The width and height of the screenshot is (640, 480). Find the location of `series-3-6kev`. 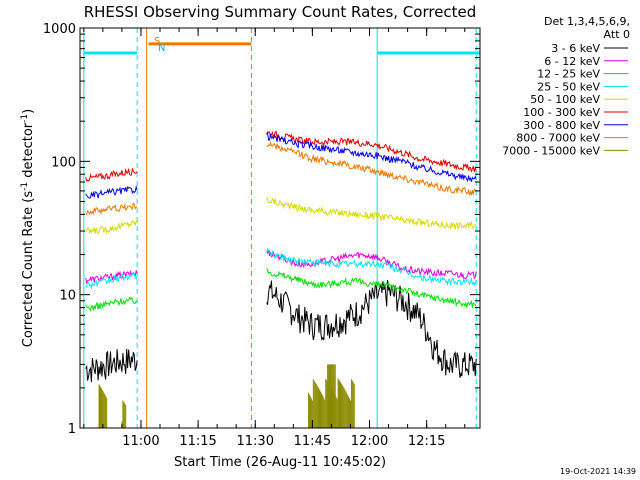

series-3-6kev is located at coordinates (281, 331).